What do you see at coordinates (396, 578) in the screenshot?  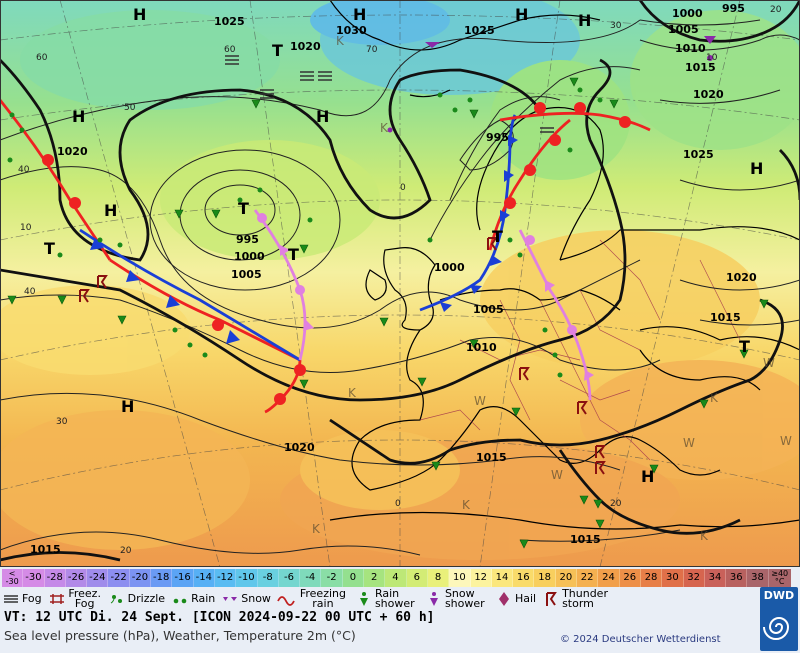 I see `scale-cell: 4` at bounding box center [396, 578].